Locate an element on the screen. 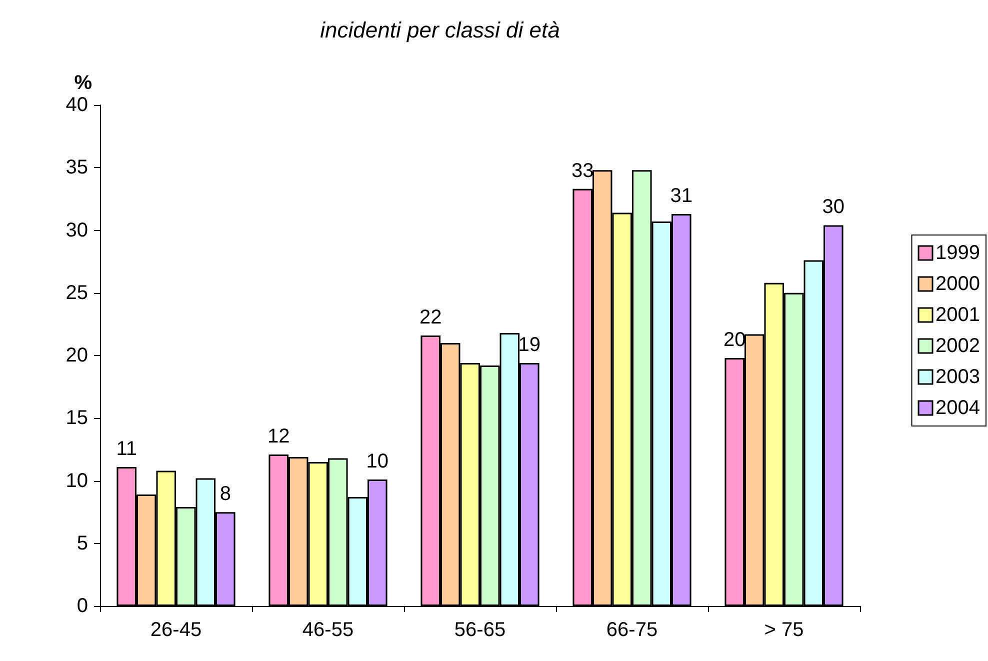 This screenshot has width=988, height=661. legend-label: 2000 is located at coordinates (958, 284).